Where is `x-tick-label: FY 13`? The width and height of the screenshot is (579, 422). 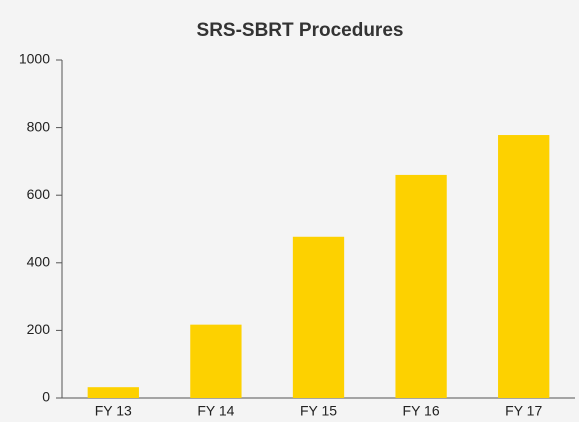 x-tick-label: FY 13 is located at coordinates (113, 411).